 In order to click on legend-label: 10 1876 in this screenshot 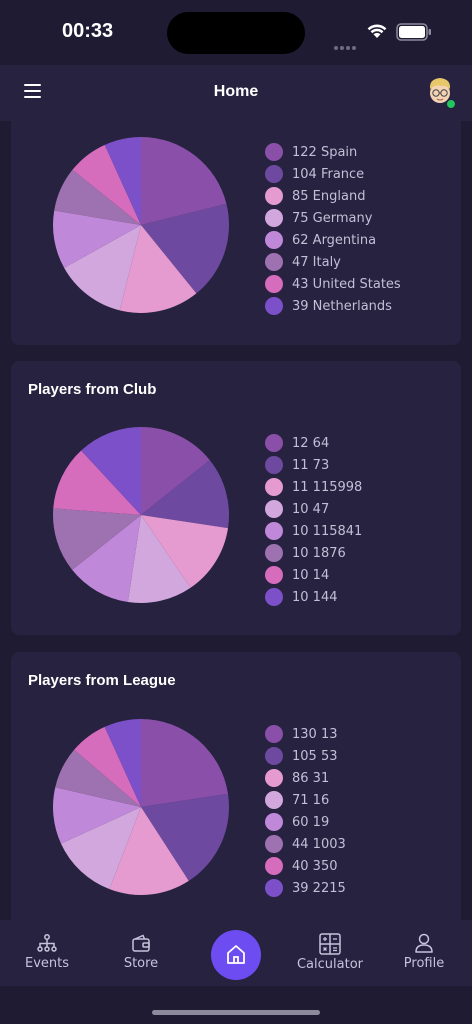, I will do `click(319, 553)`.